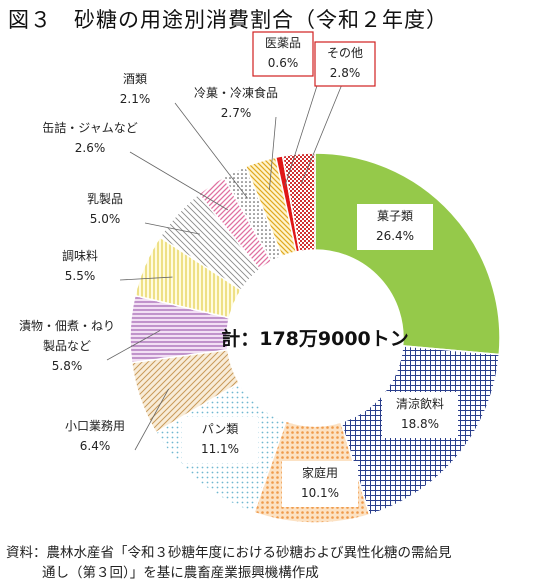 This screenshot has height=588, width=549. Describe the element at coordinates (90, 148) in the screenshot. I see `slice-value-label: 2.6%` at that location.